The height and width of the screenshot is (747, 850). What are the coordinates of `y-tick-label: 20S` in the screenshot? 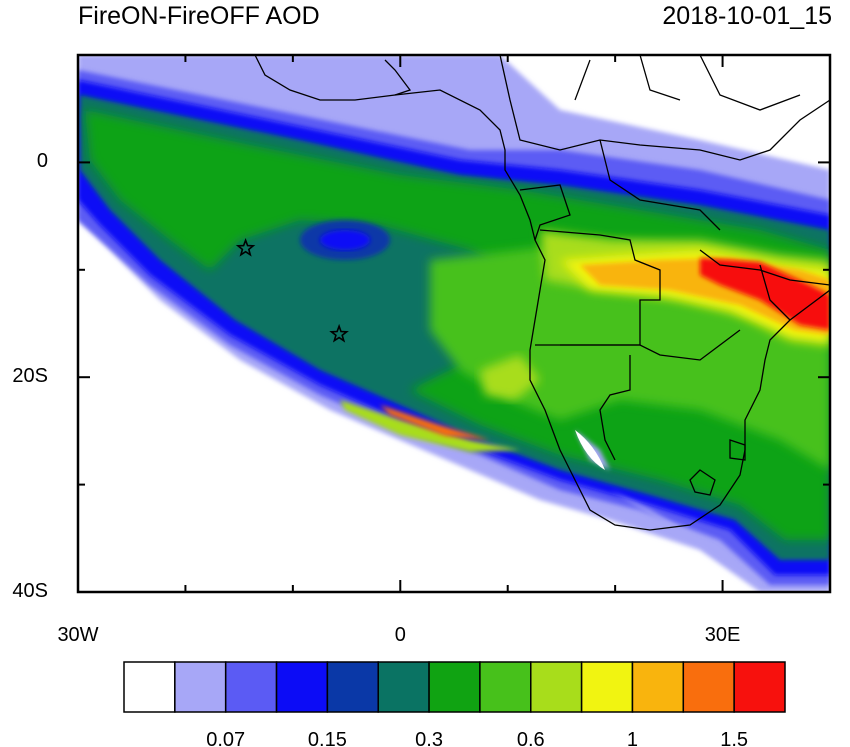 It's located at (30, 376).